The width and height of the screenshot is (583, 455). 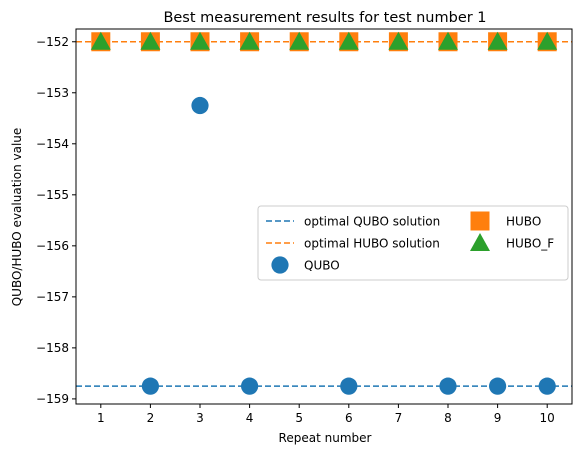 I want to click on legend-label-optimal-hubo-solution: optimal HUBO solution, so click(x=372, y=244).